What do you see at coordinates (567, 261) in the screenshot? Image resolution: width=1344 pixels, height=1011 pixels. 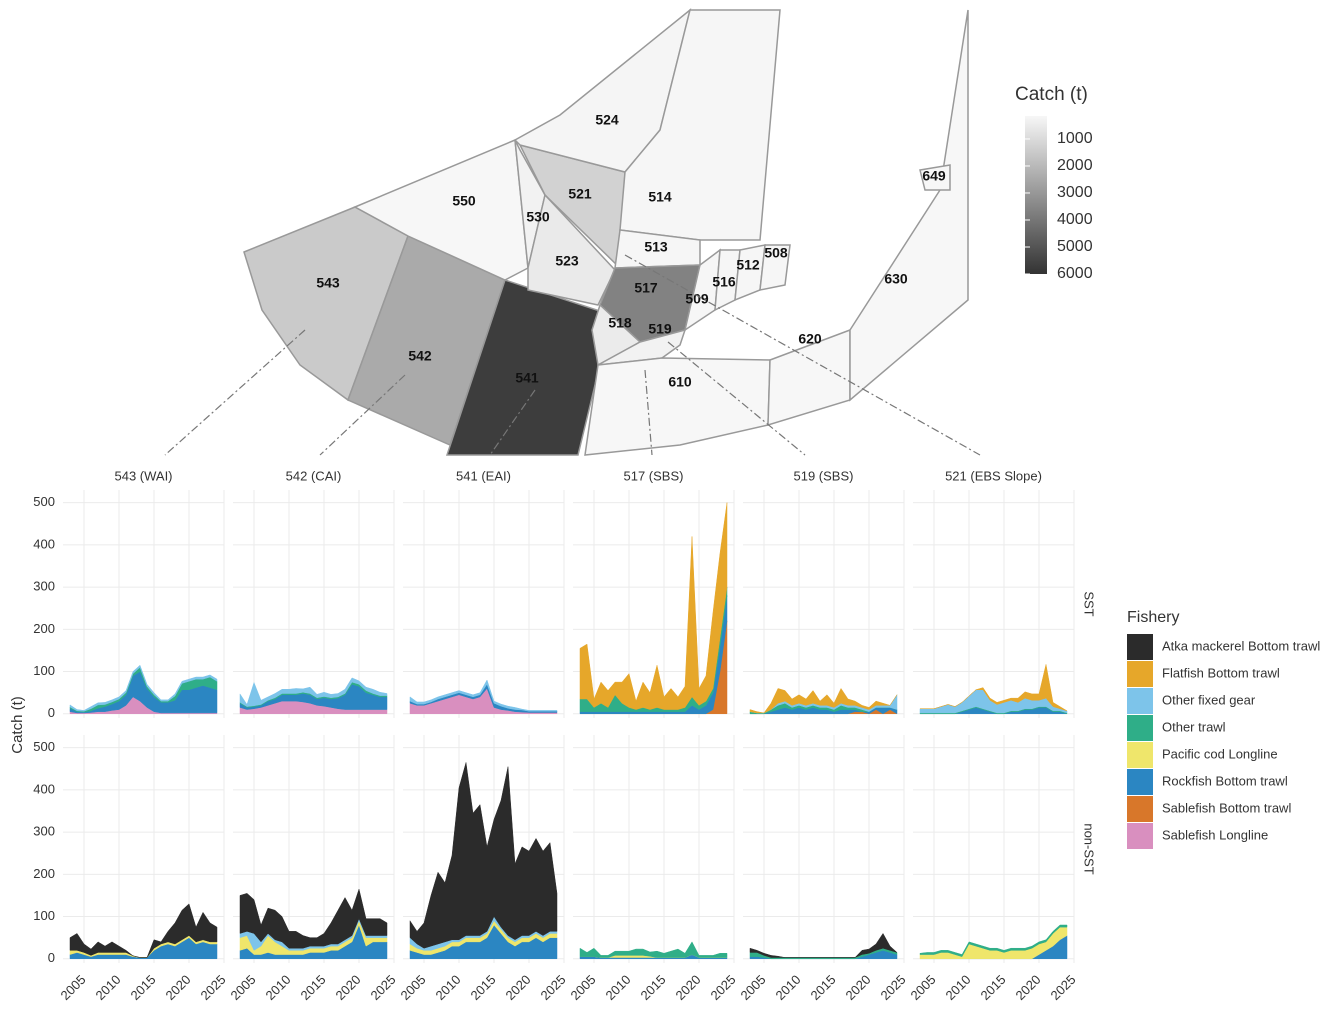 I see `region-label: 523` at bounding box center [567, 261].